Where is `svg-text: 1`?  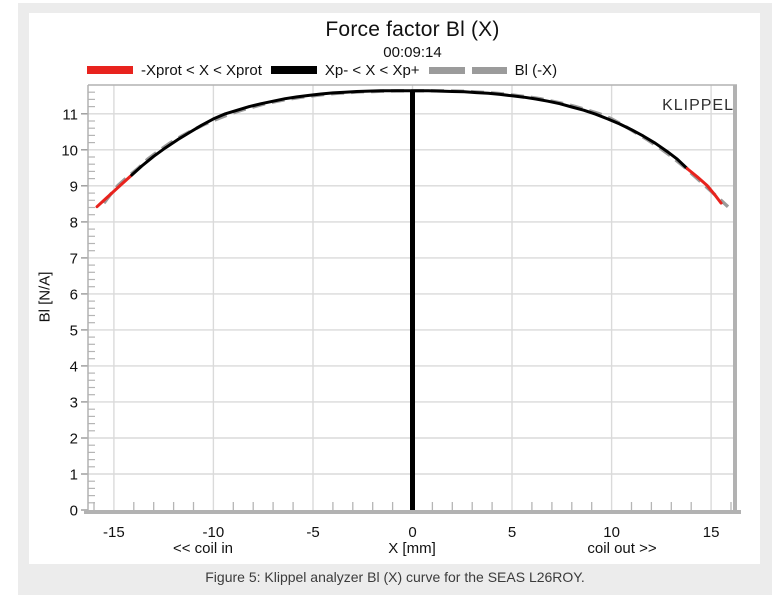
svg-text: 1 is located at coordinates (74, 475).